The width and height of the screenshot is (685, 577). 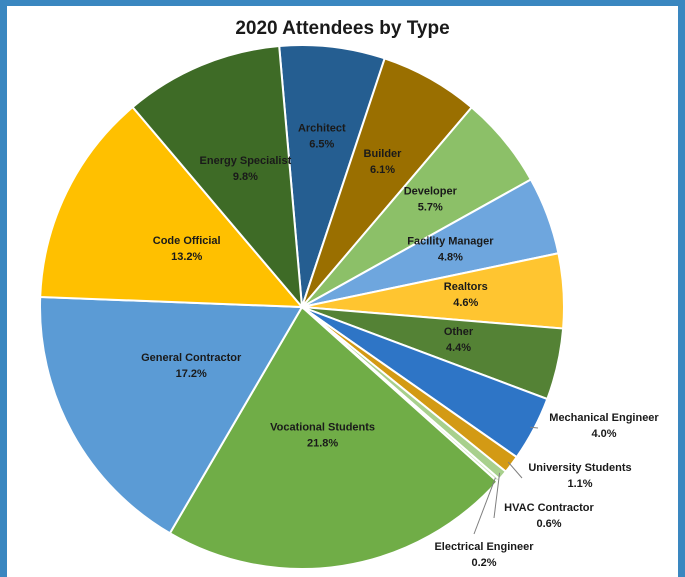 What do you see at coordinates (321, 144) in the screenshot?
I see `slice-value-label: 6.5%` at bounding box center [321, 144].